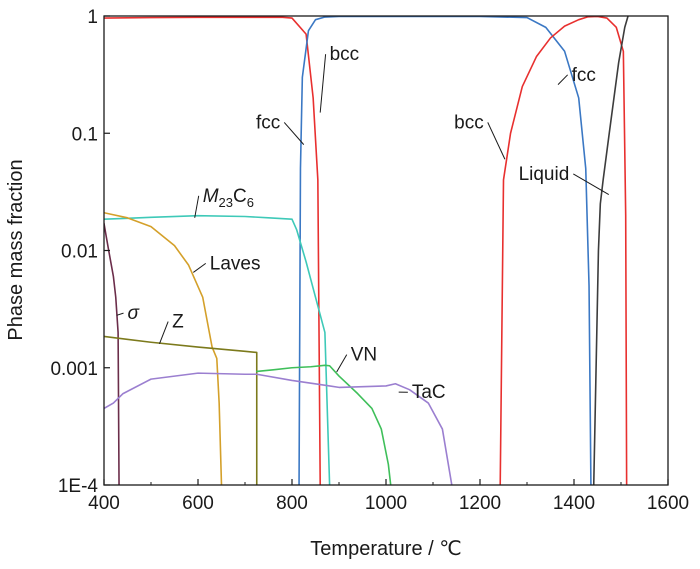 Image resolution: width=700 pixels, height=569 pixels. What do you see at coordinates (429, 392) in the screenshot?
I see `annotation-label-tac-a: TaC` at bounding box center [429, 392].